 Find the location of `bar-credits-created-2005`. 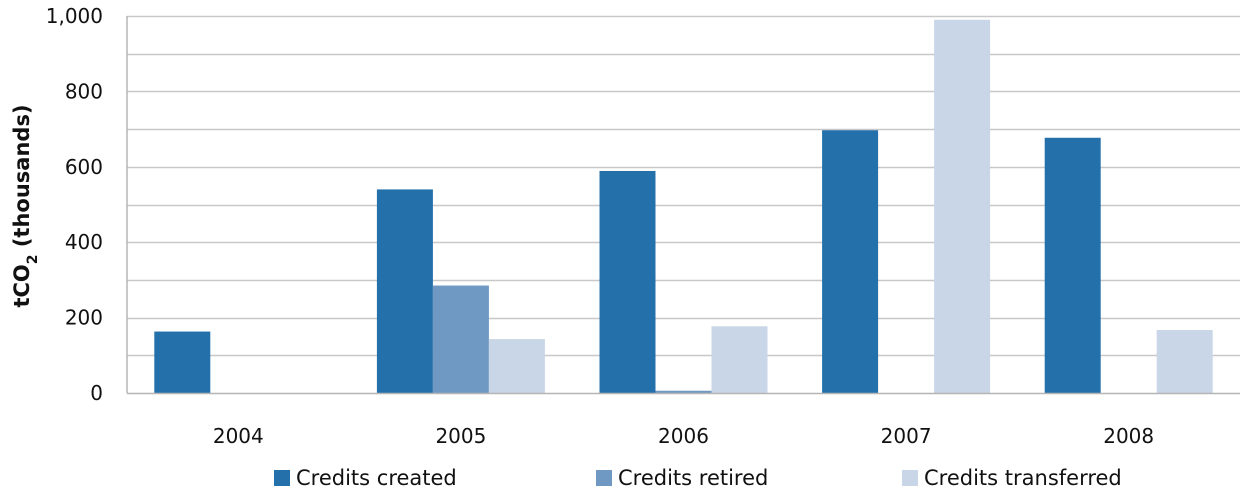

bar-credits-created-2005 is located at coordinates (404, 291).